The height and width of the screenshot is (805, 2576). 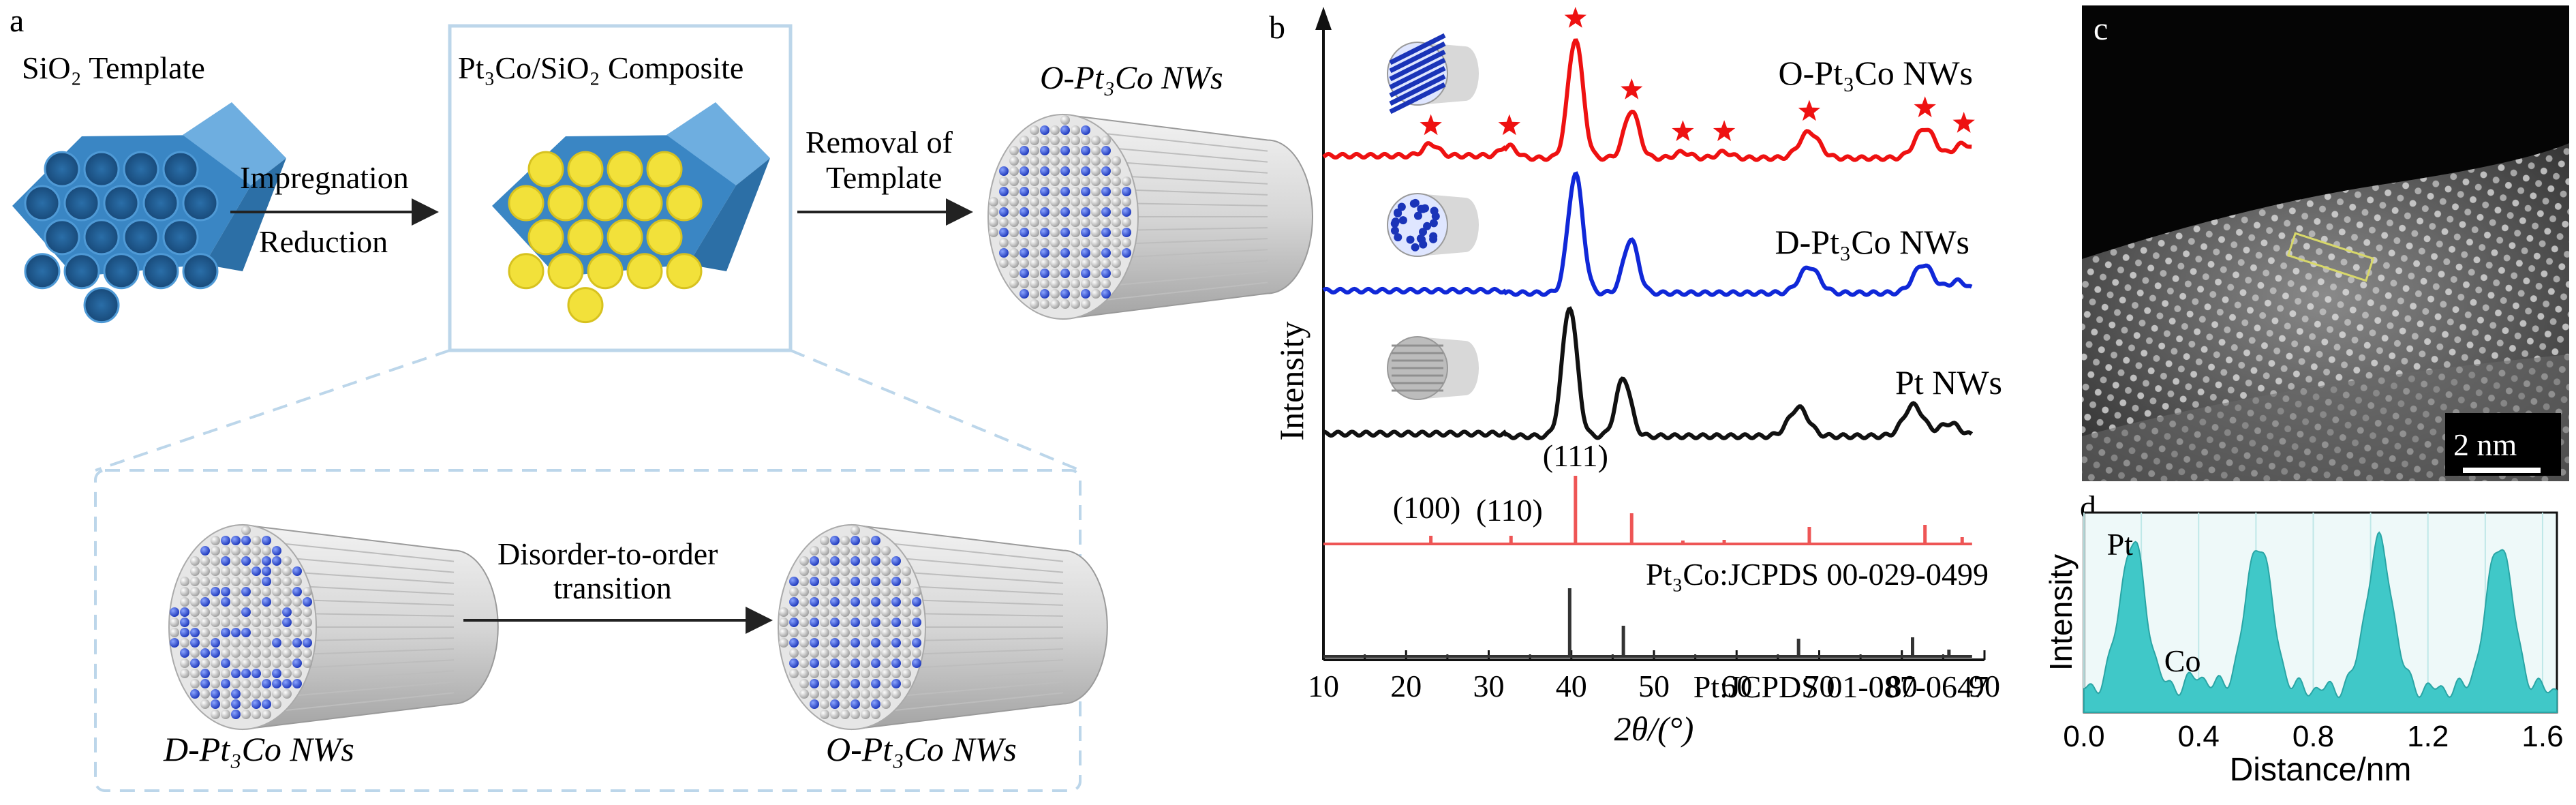 I want to click on pt-annotation: Pt, so click(x=2120, y=544).